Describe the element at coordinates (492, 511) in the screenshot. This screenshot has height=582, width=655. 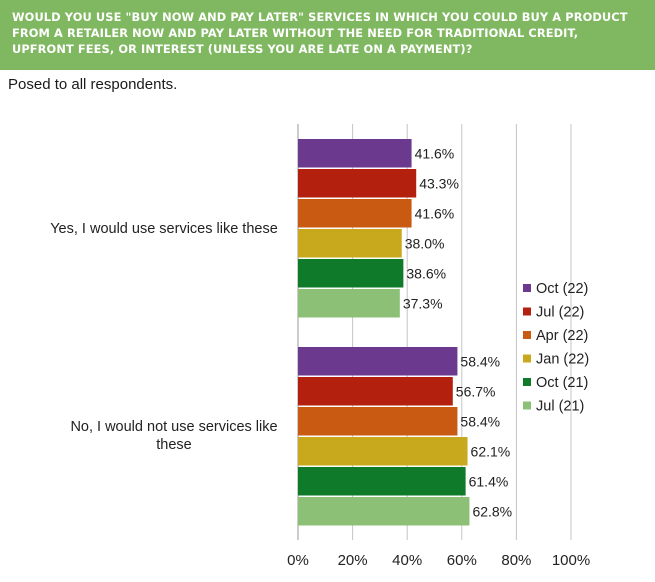
I see `data-label: 62.8%` at that location.